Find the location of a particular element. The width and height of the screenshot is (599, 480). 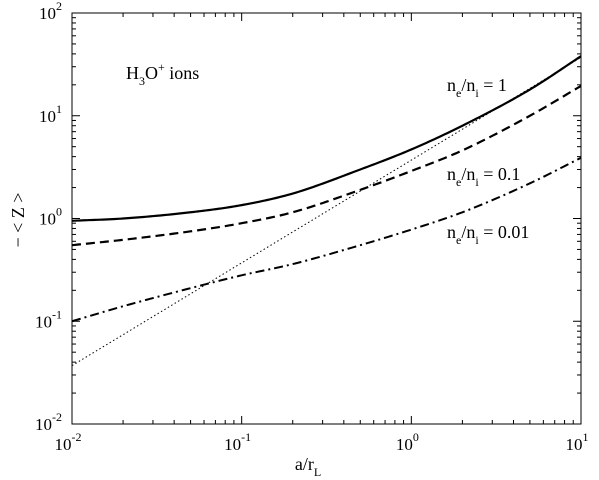

x-tick-label: 10¹ is located at coordinates (577, 442).